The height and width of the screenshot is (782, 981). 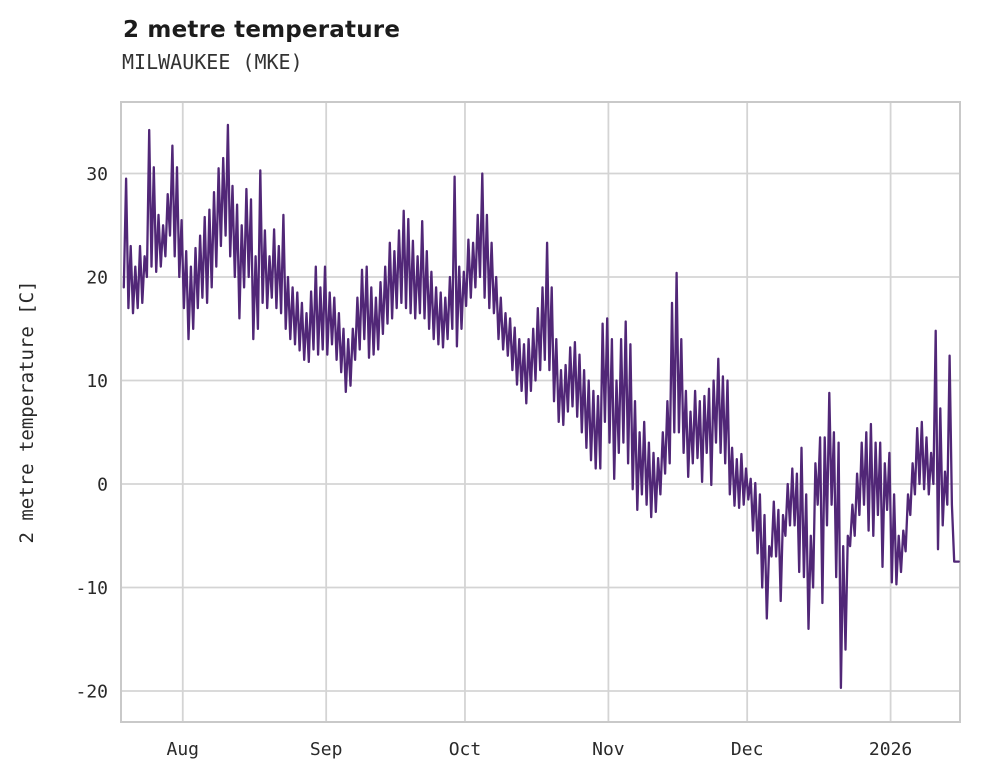 I want to click on x-tick-label: Dec, so click(x=747, y=749).